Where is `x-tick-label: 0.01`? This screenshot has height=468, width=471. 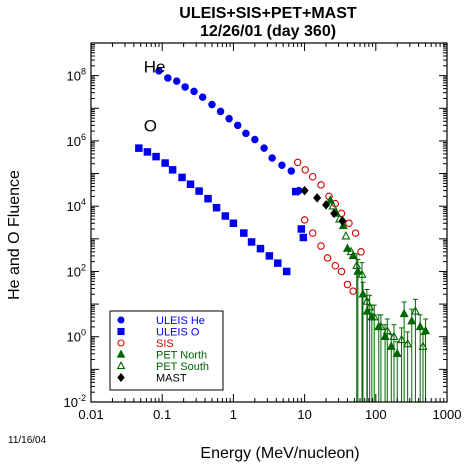 x-tick-label: 0.01 is located at coordinates (90, 414).